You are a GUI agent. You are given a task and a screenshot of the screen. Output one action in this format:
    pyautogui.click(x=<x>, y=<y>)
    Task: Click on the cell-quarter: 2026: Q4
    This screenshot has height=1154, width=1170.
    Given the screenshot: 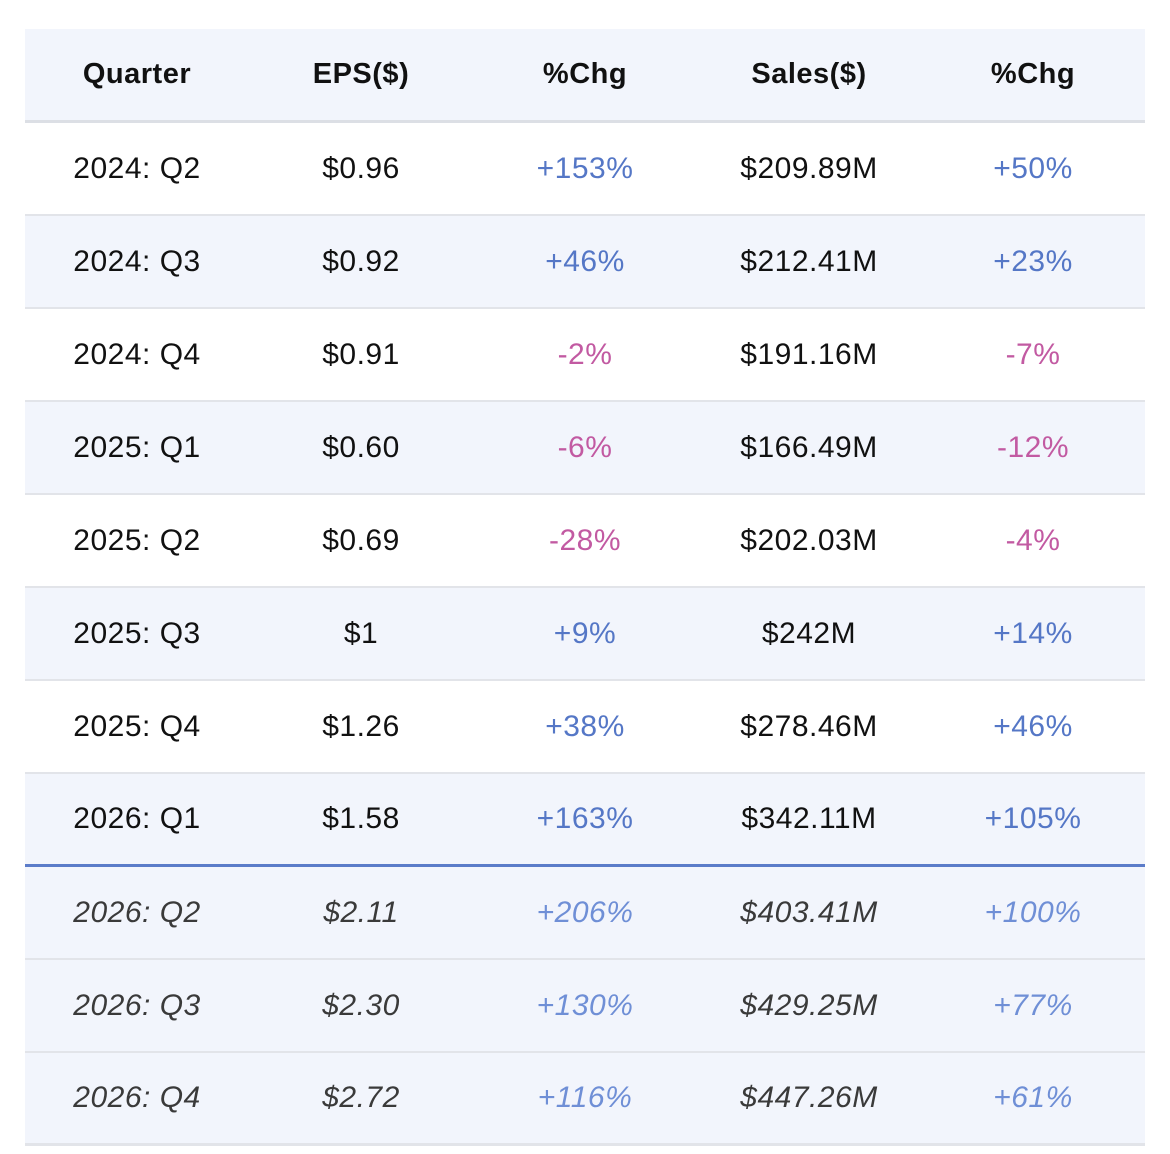 What is the action you would take?
    pyautogui.click(x=137, y=1097)
    